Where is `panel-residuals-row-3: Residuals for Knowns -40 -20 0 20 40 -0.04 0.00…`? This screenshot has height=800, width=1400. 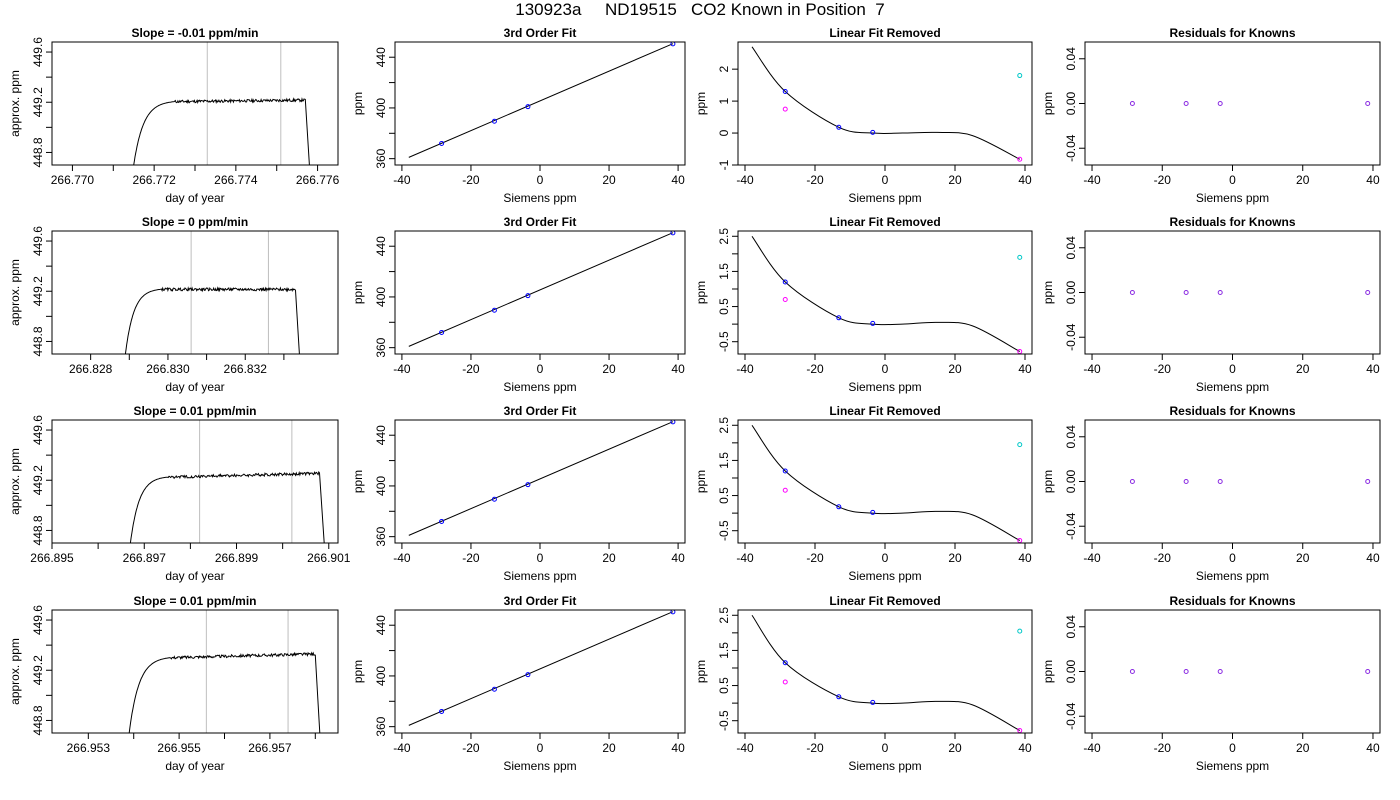 panel-residuals-row-3: Residuals for Knowns -40 -20 0 20 40 -0.04 0.00… is located at coordinates (1211, 493).